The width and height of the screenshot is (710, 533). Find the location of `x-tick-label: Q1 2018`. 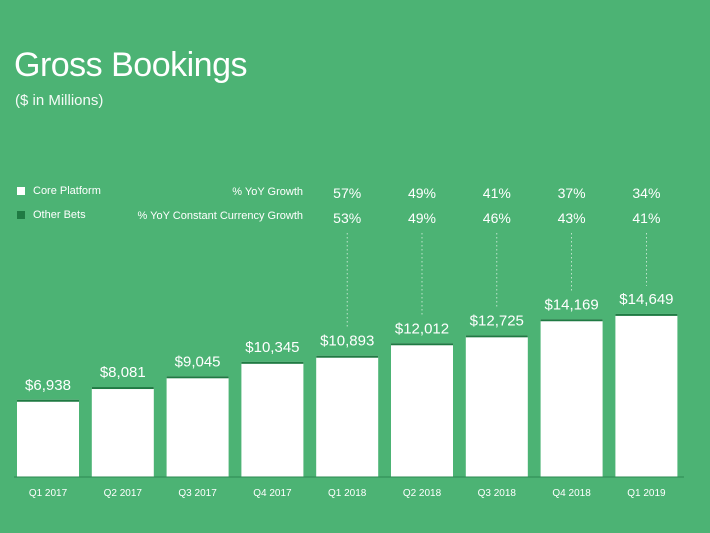

x-tick-label: Q1 2018 is located at coordinates (347, 493).